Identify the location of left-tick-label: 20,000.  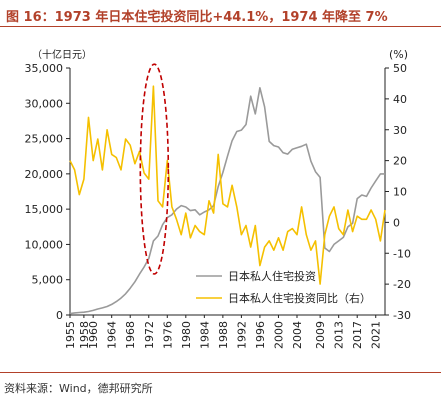
(44, 174).